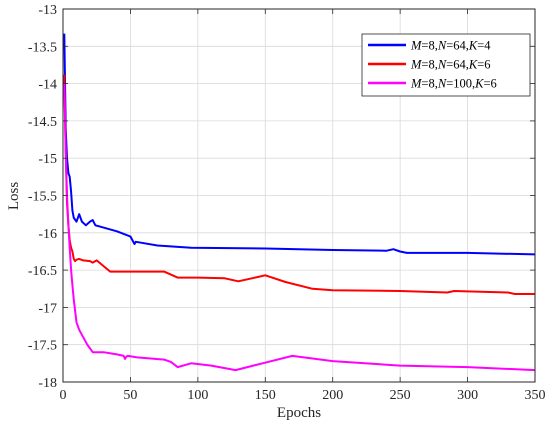  What do you see at coordinates (467, 395) in the screenshot?
I see `x-tick-label: 300` at bounding box center [467, 395].